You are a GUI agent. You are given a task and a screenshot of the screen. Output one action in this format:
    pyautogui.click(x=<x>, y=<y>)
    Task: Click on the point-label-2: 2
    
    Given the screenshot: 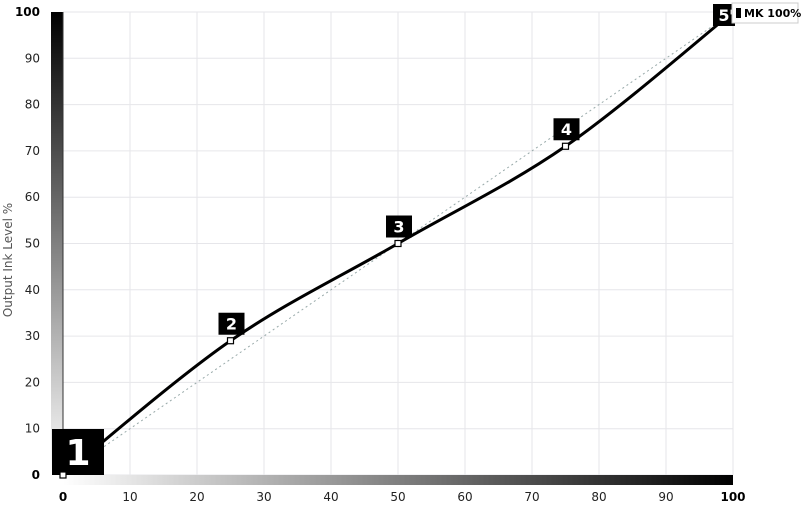 What is the action you would take?
    pyautogui.click(x=231, y=323)
    